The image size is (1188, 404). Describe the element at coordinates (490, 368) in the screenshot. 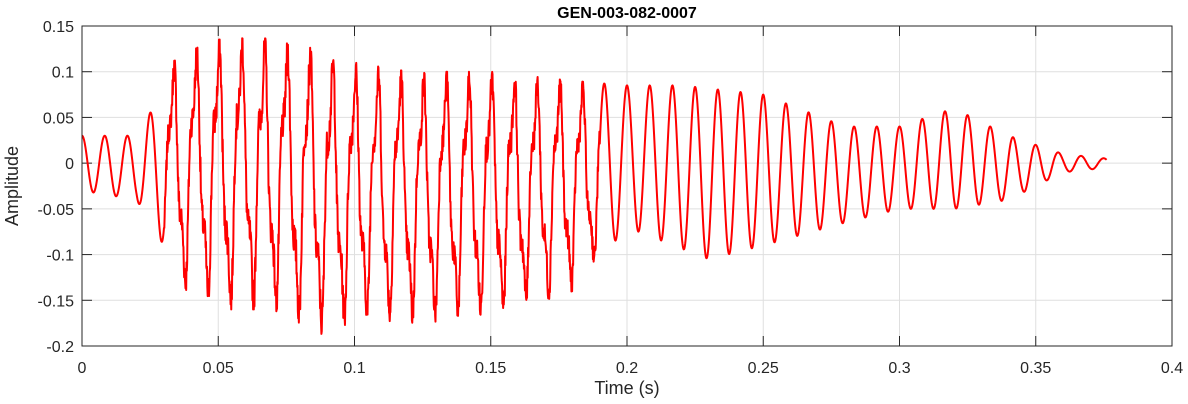

I see `x-tick-label: 0.15` at that location.